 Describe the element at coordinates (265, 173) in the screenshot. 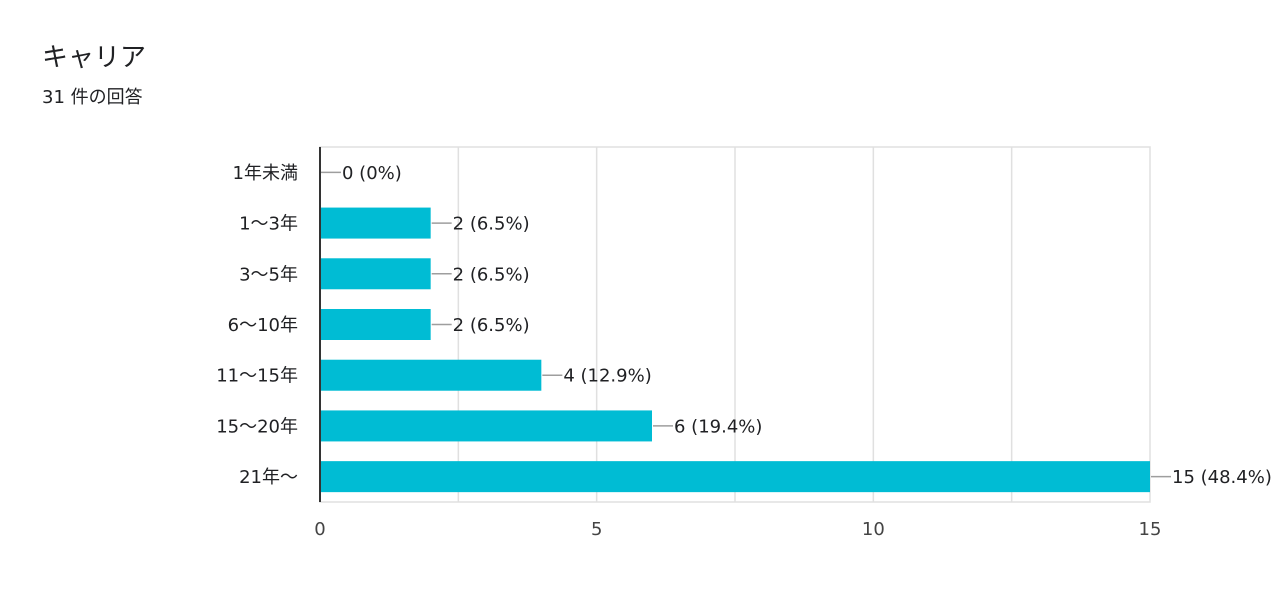

I see `category-label: 1年未満` at that location.